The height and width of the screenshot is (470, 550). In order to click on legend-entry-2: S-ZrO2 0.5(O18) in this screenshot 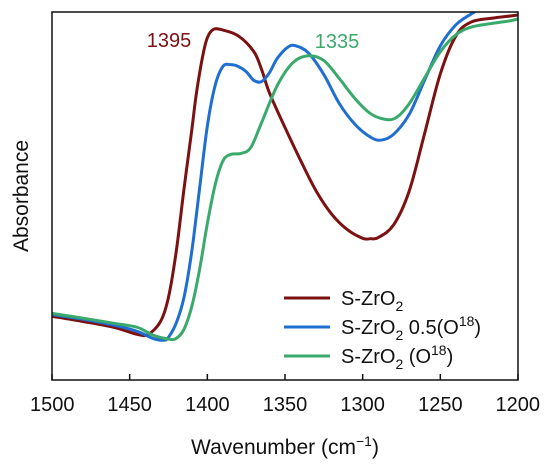, I will do `click(382, 328)`.